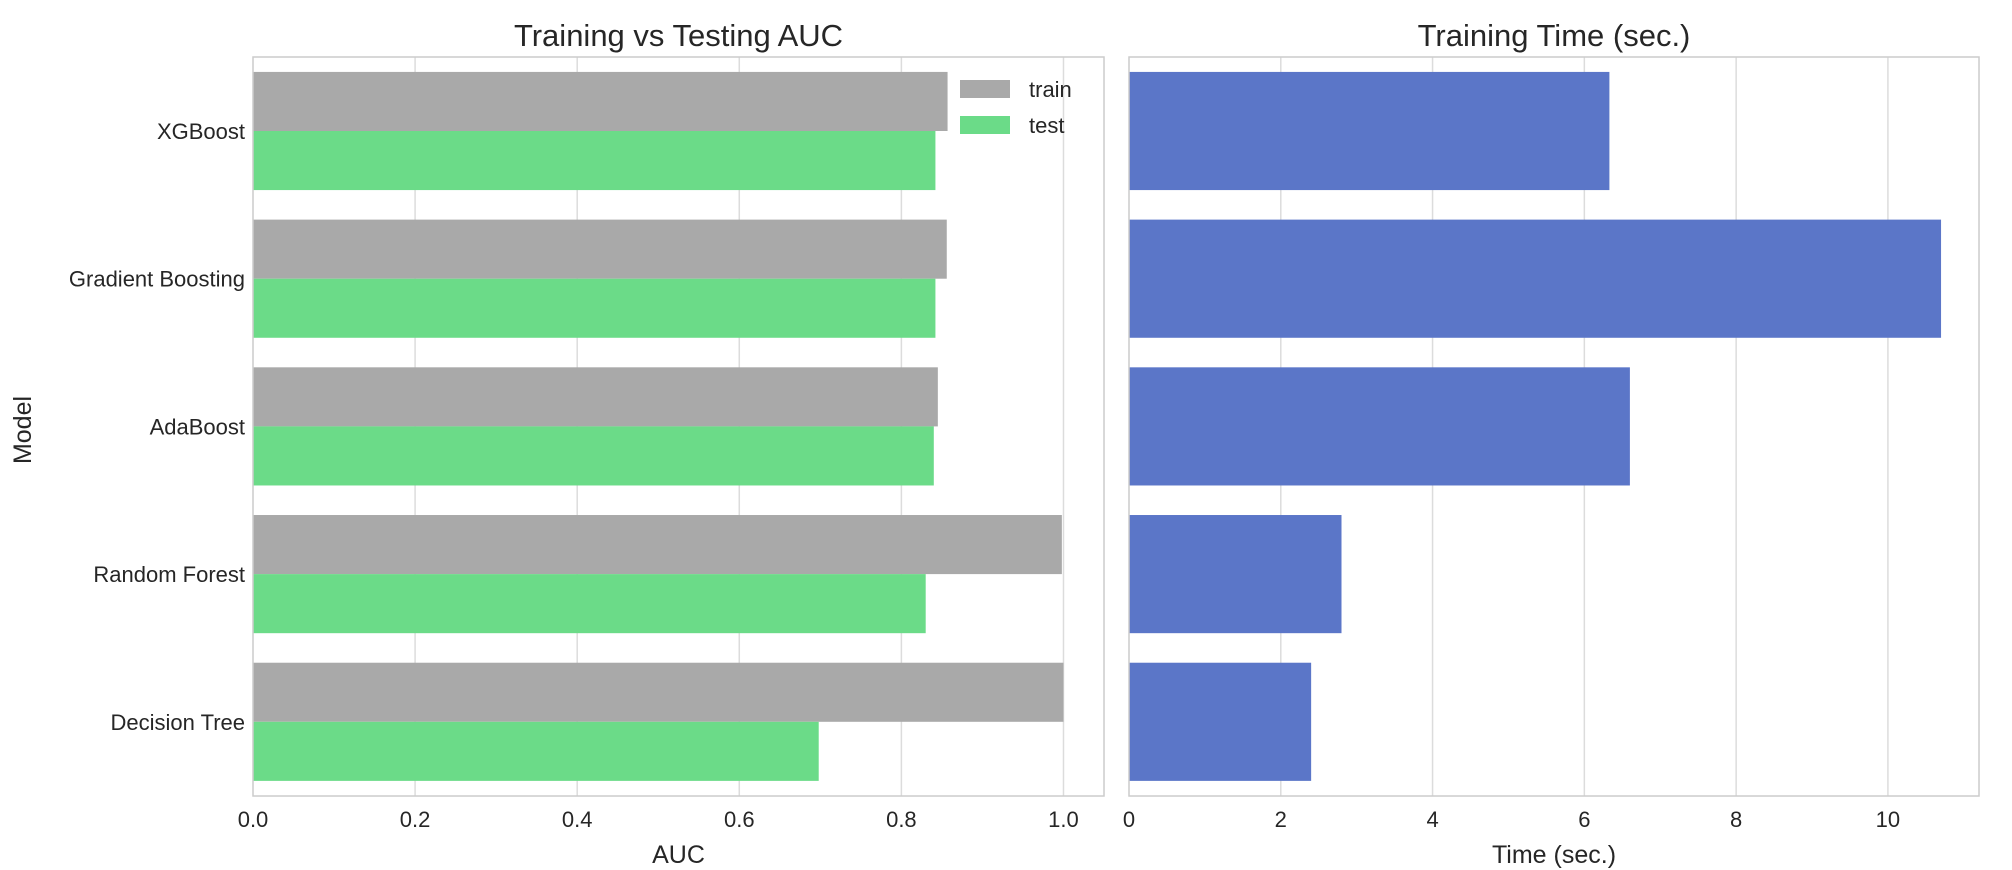 This screenshot has width=2012, height=870. Describe the element at coordinates (253, 819) in the screenshot. I see `x-tick-label-0-0: 0.0` at that location.